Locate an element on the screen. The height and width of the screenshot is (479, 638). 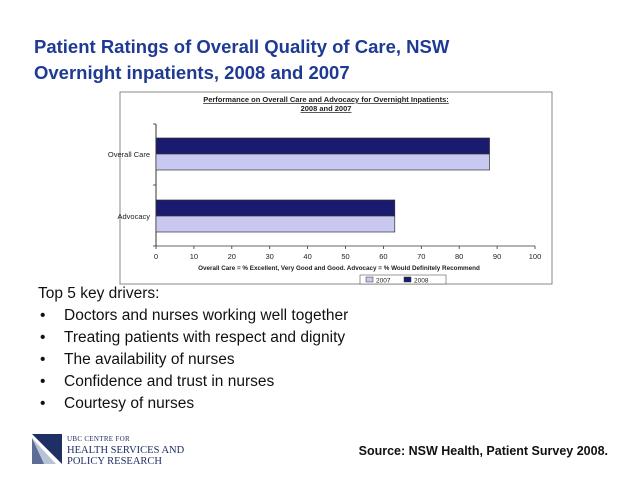
legend-box is located at coordinates (403, 279).